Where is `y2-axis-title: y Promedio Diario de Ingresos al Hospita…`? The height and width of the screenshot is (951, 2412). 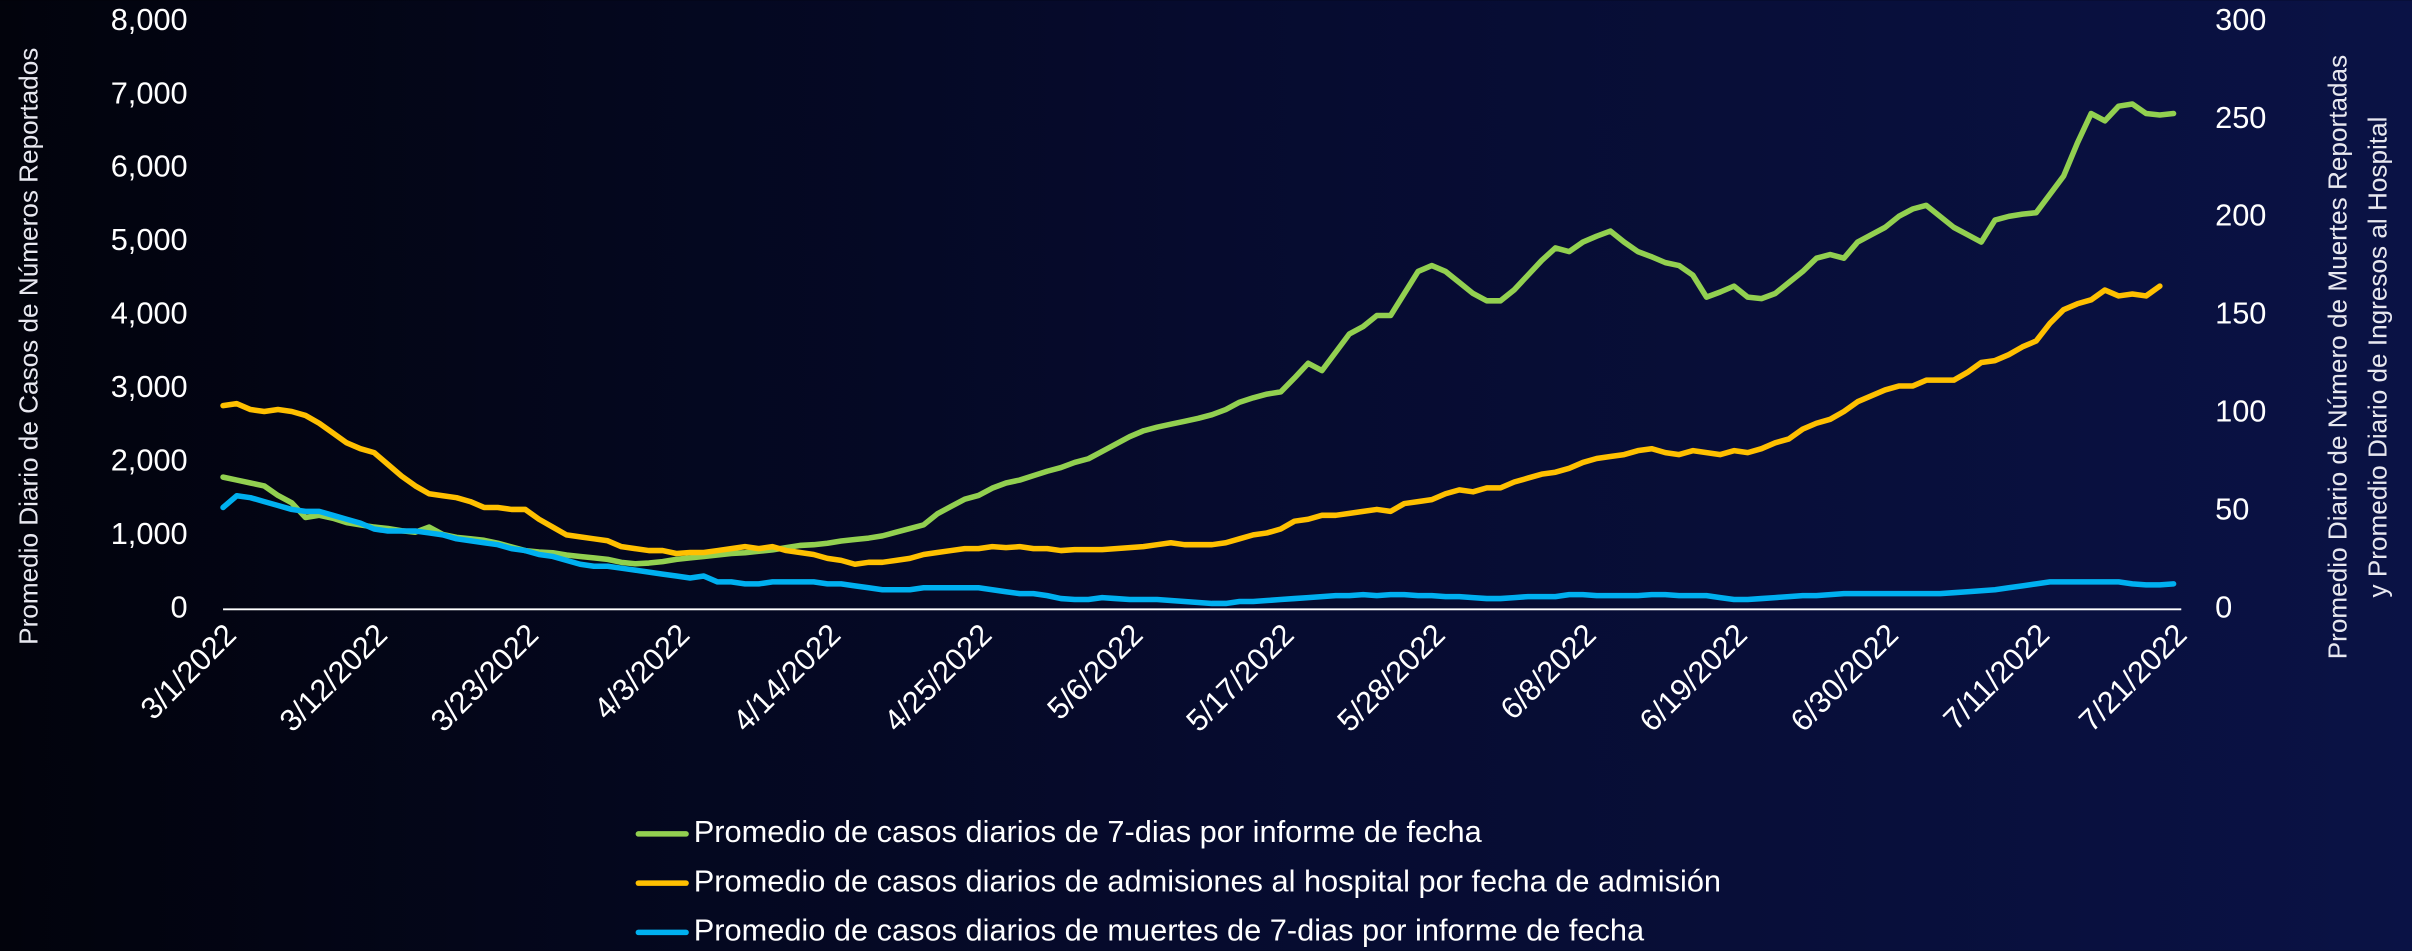
y2-axis-title: y Promedio Diario de Ingresos al Hospita… is located at coordinates (2378, 357).